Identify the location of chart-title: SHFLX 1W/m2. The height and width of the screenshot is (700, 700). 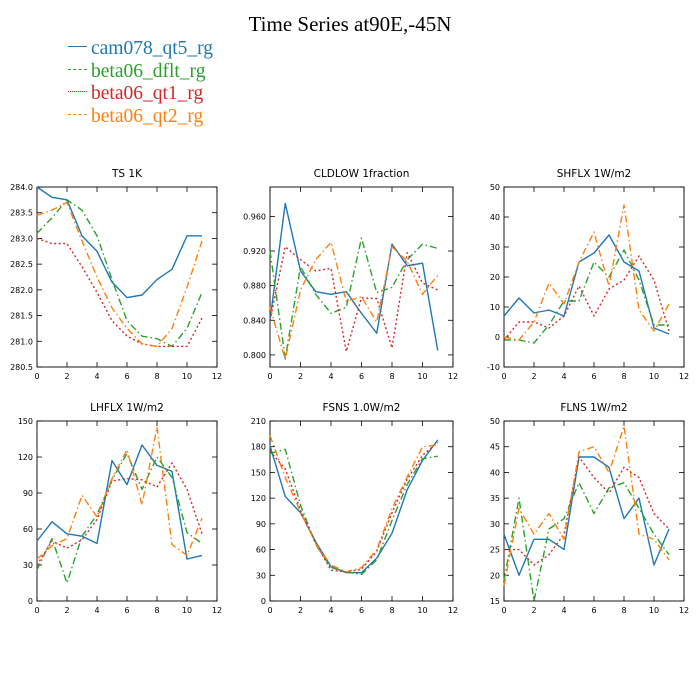
(594, 174).